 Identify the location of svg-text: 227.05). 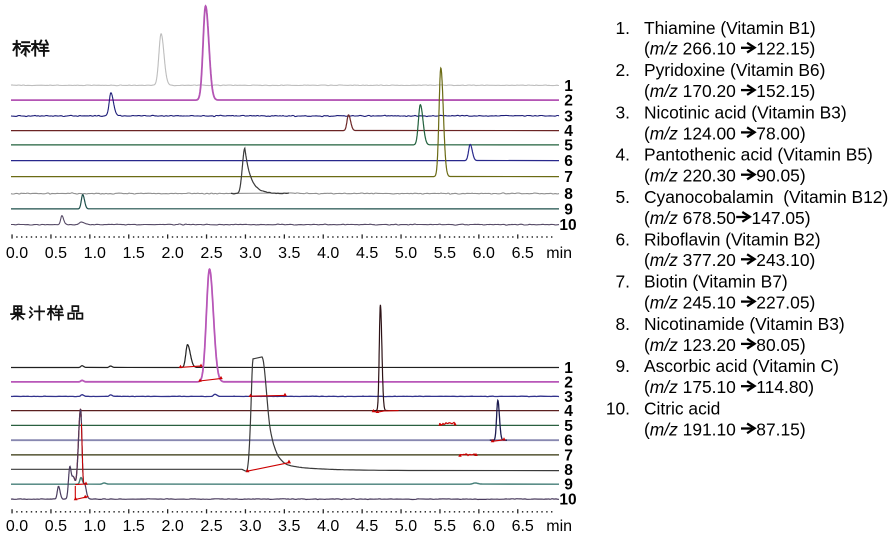
(785, 303).